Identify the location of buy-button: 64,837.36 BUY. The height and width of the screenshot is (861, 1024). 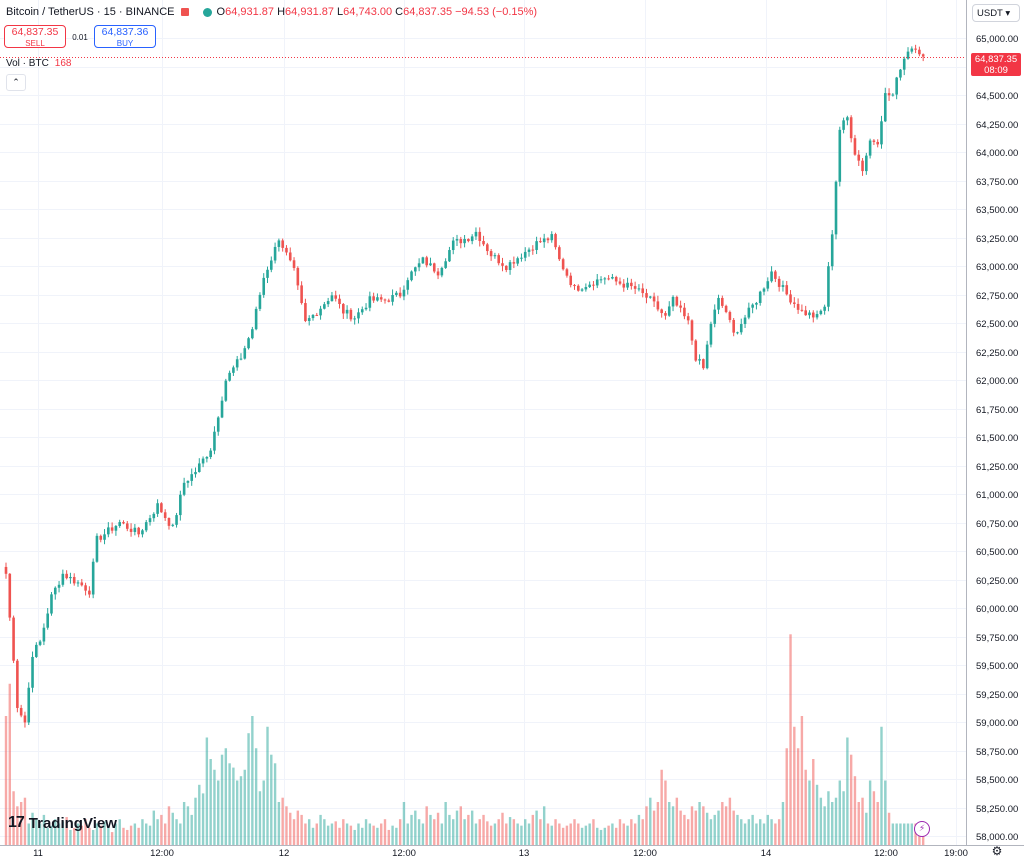
(125, 36).